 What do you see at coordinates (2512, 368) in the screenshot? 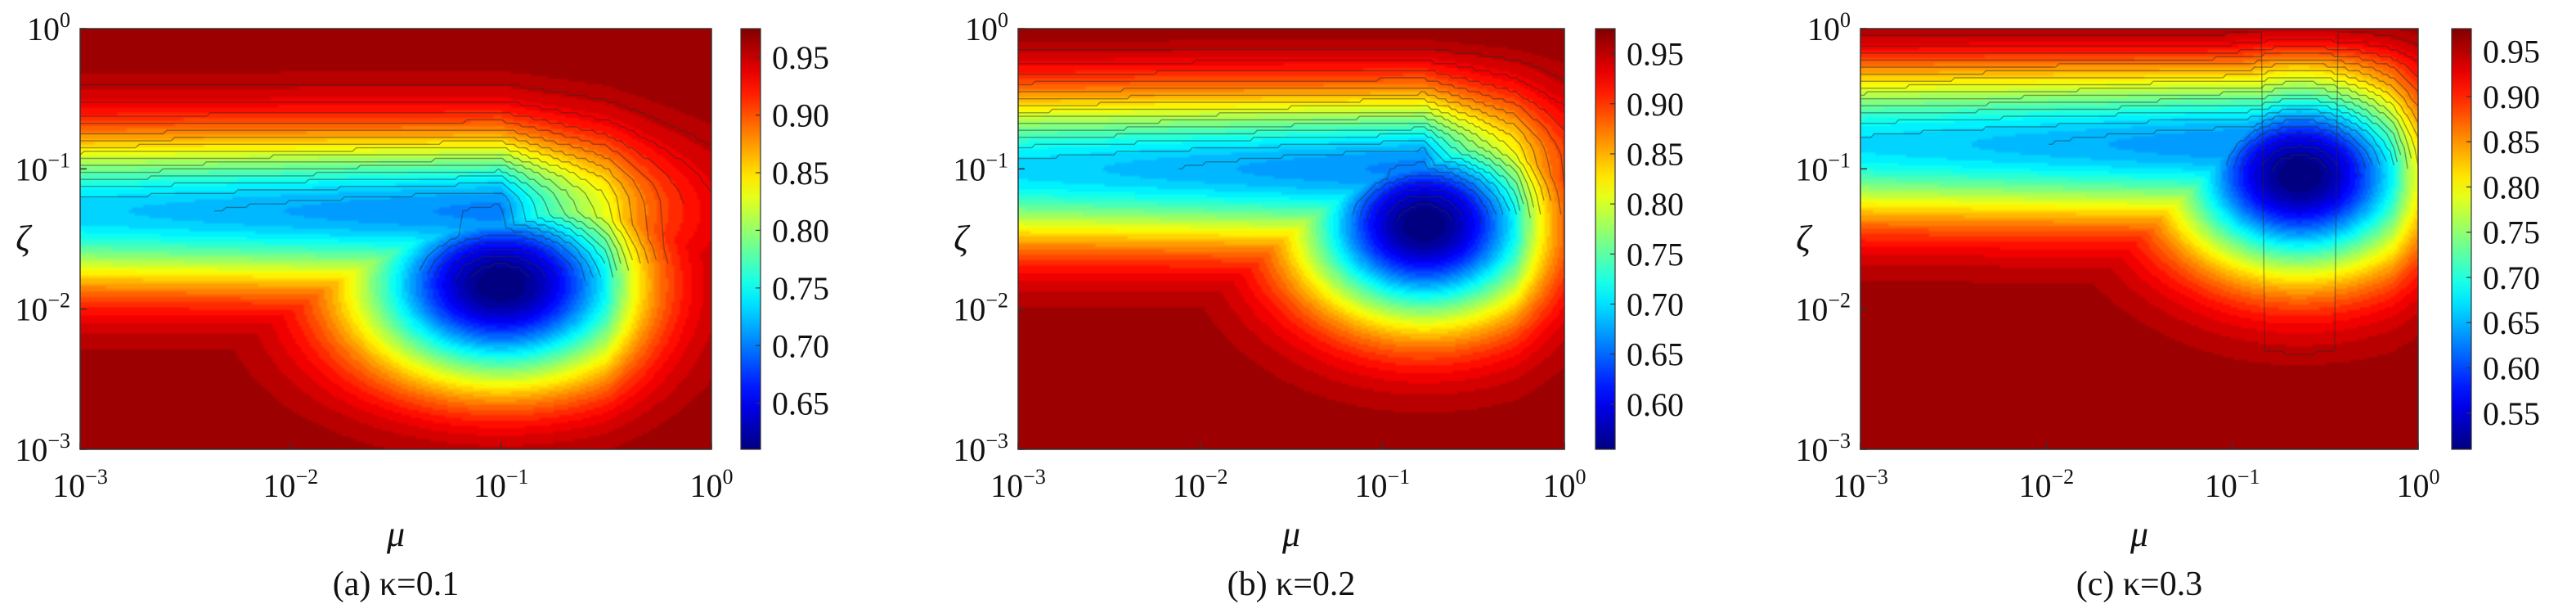
I see `colorbar-tick-label: 0.60` at bounding box center [2512, 368].